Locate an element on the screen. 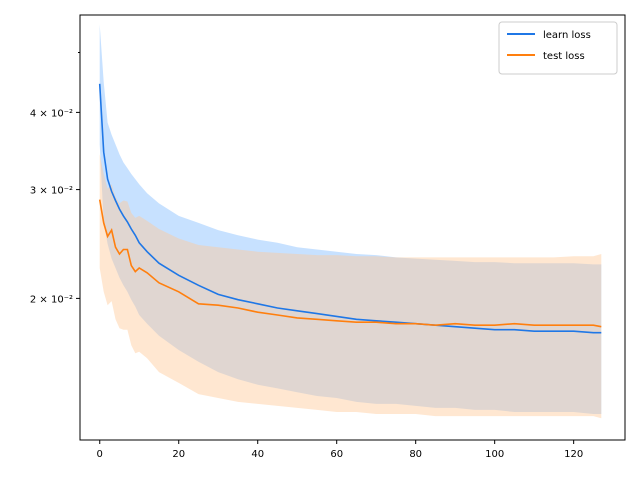 Image resolution: width=640 pixels, height=480 pixels. legend: learn loss test loss is located at coordinates (558, 48).